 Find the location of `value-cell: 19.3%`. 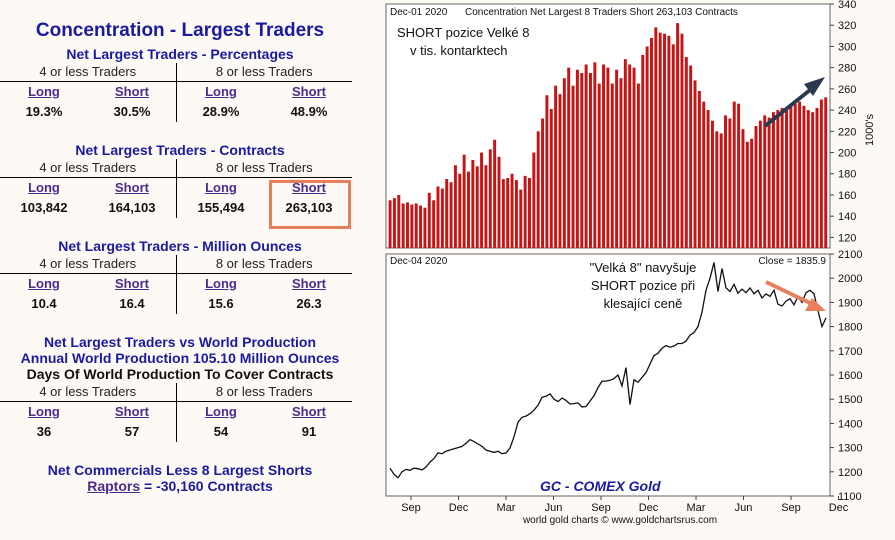

value-cell: 19.3% is located at coordinates (44, 111).